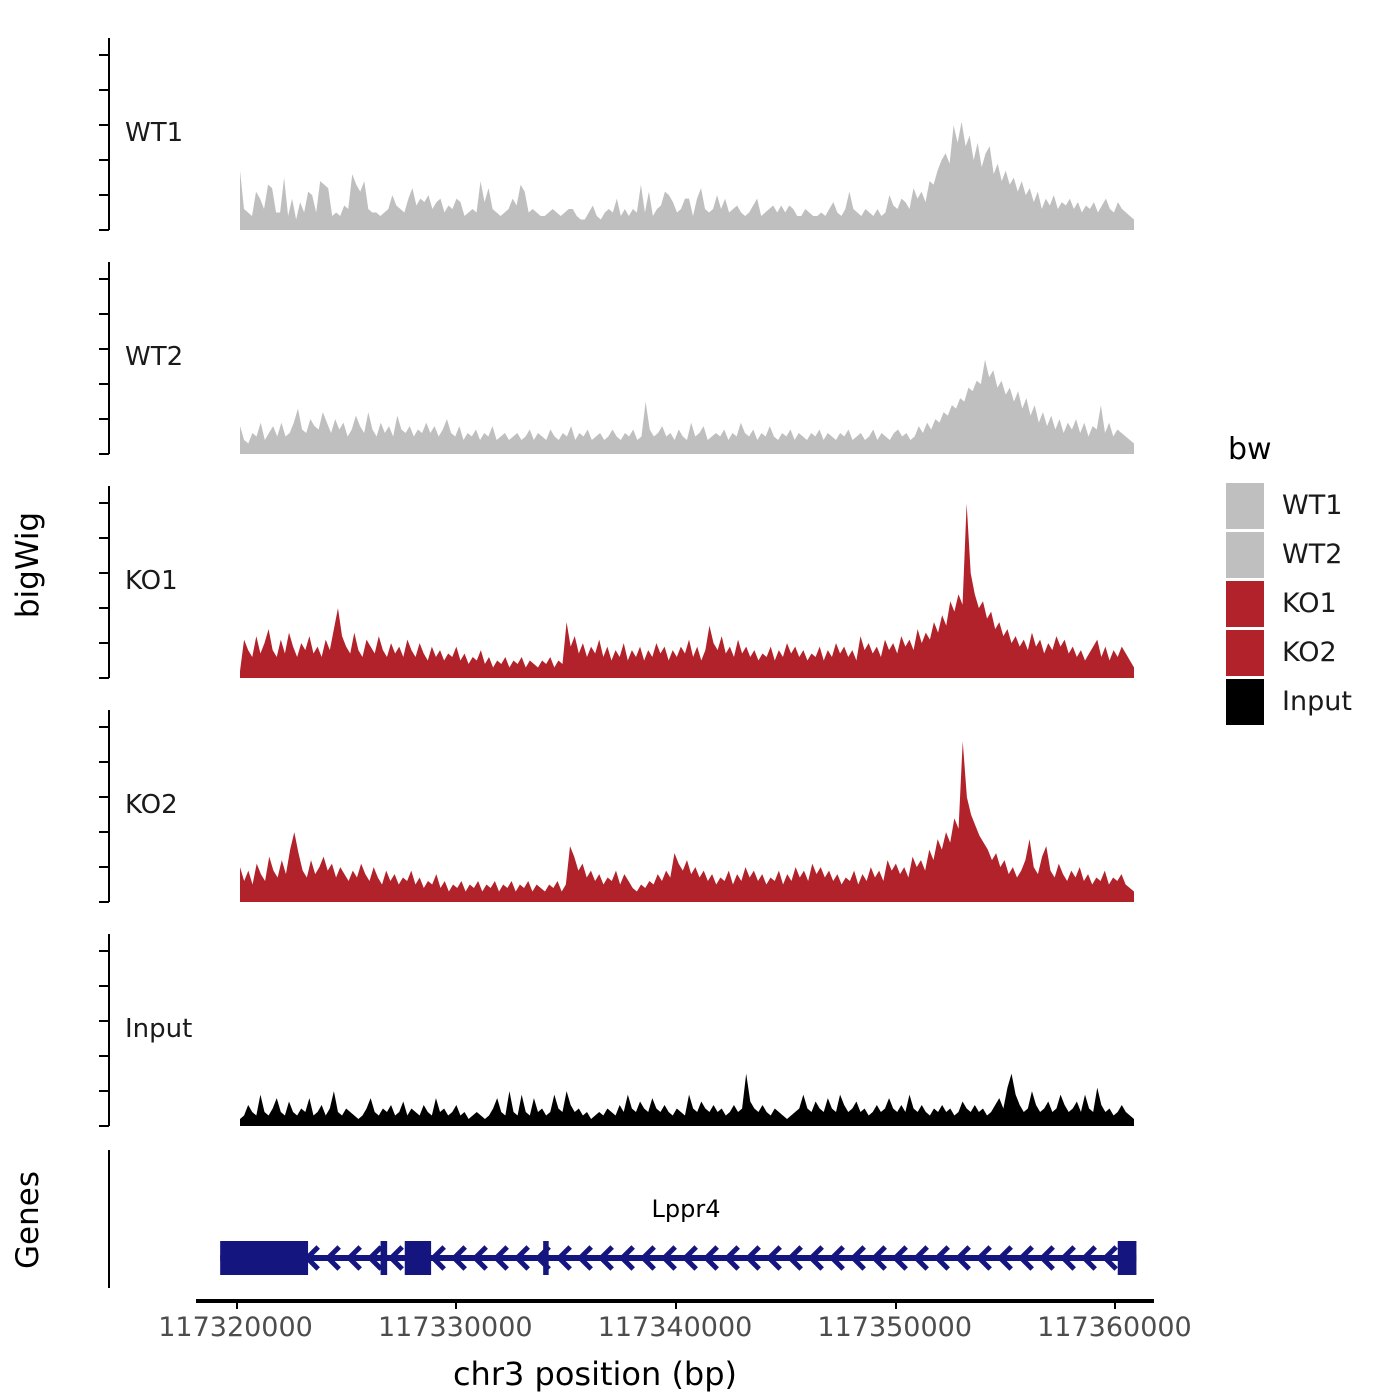 The width and height of the screenshot is (1400, 1400). I want to click on panel-label-input: Input, so click(159, 1029).